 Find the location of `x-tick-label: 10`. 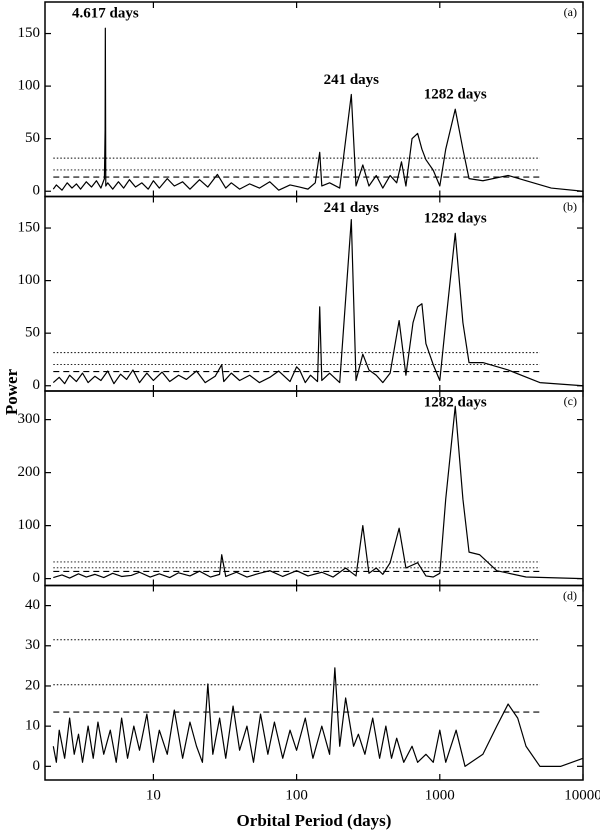

x-tick-label: 10 is located at coordinates (153, 795).